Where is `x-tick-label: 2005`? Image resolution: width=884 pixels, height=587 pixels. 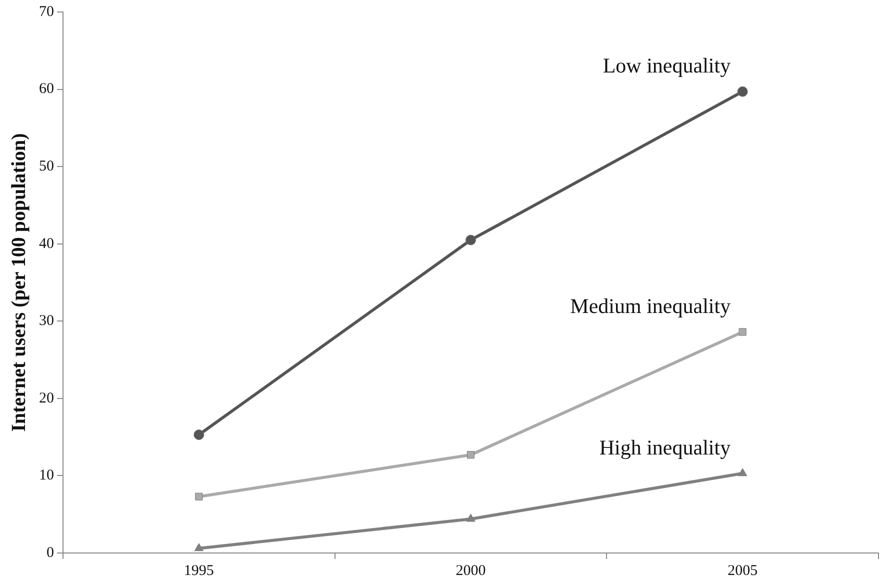
x-tick-label: 2005 is located at coordinates (743, 570).